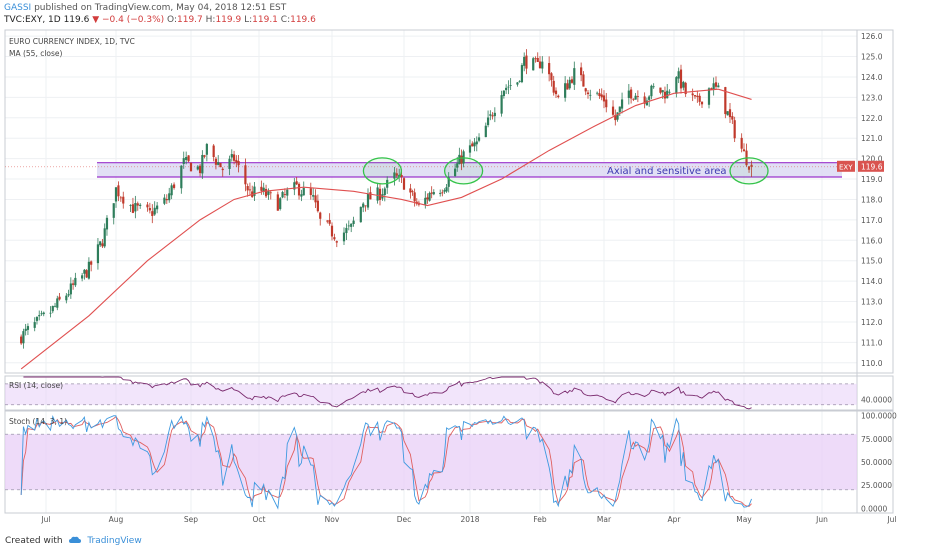 The width and height of the screenshot is (932, 550). I want to click on symbol-label: TVC:EXY, 1D, so click(32, 20).